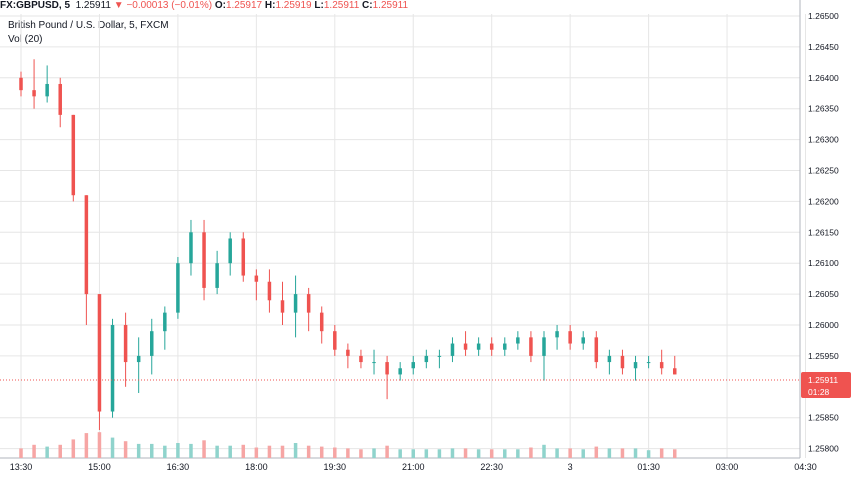 The height and width of the screenshot is (485, 852). What do you see at coordinates (256, 467) in the screenshot?
I see `time-tick-label: 18:00` at bounding box center [256, 467].